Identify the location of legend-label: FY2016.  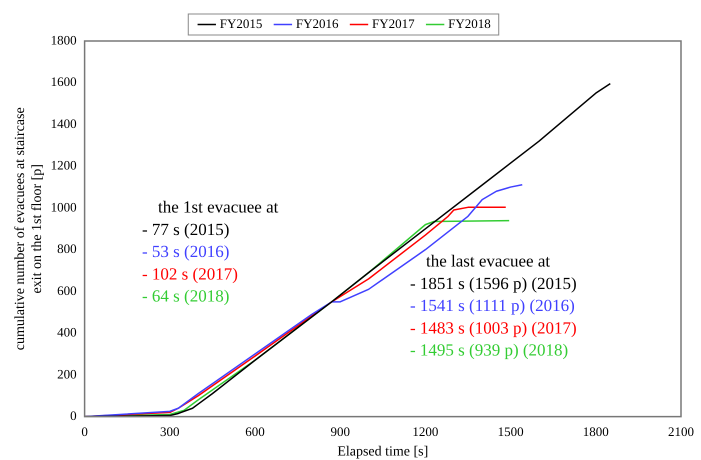
(317, 23).